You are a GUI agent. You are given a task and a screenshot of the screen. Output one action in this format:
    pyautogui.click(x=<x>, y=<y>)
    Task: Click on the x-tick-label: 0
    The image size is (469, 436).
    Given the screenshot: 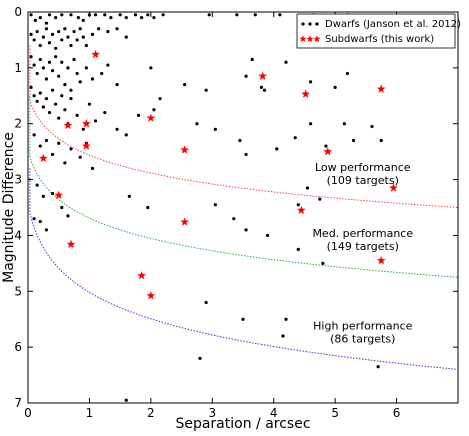 What is the action you would take?
    pyautogui.click(x=28, y=413)
    